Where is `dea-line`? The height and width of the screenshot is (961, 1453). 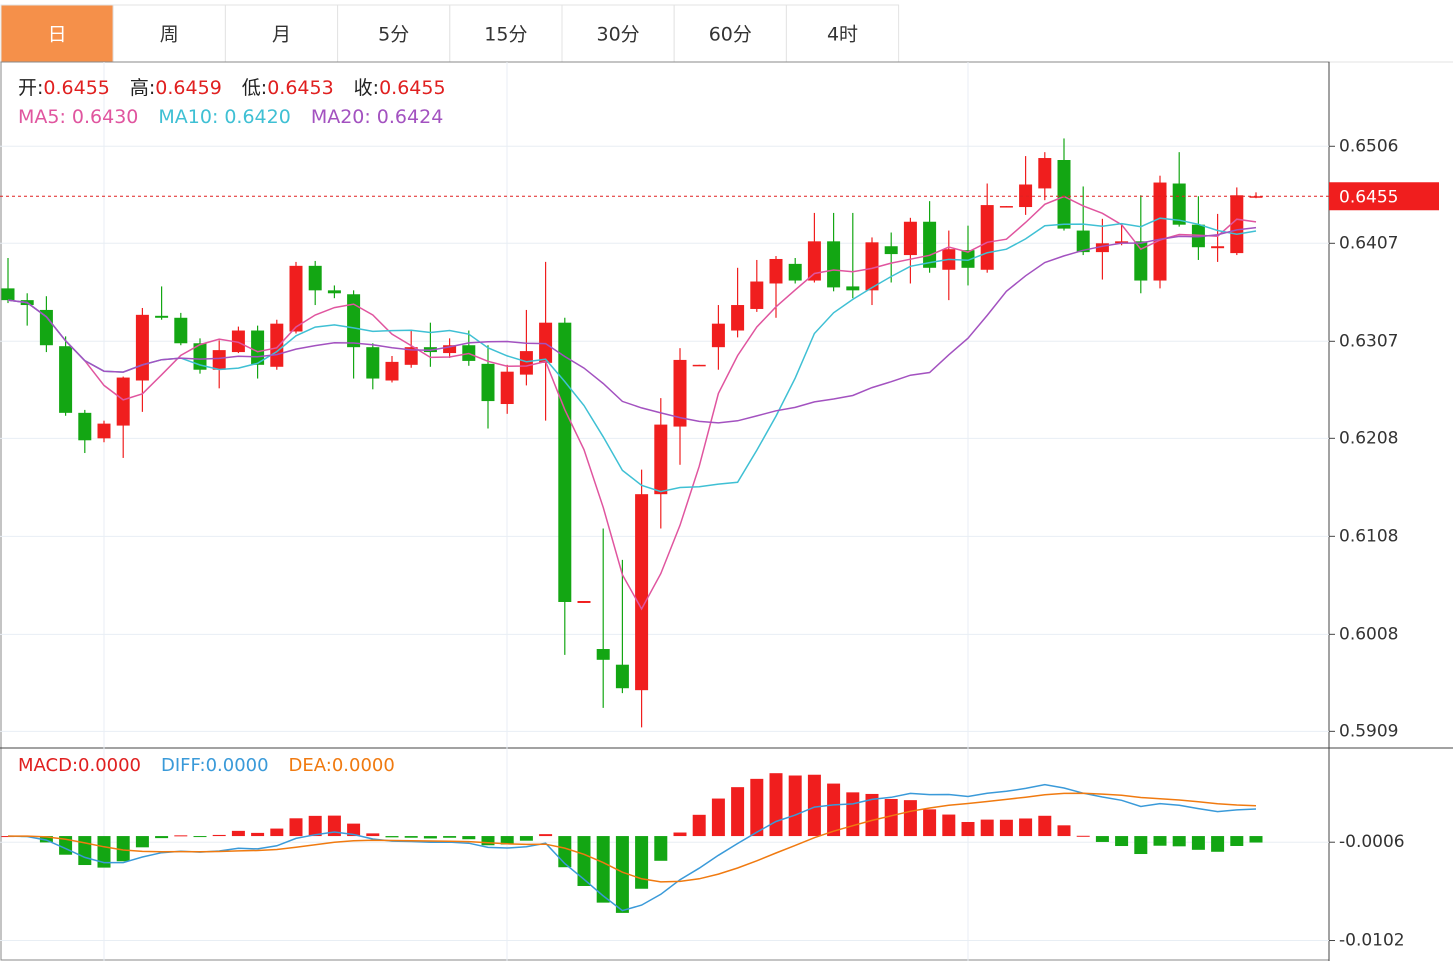
dea-line is located at coordinates (632, 837).